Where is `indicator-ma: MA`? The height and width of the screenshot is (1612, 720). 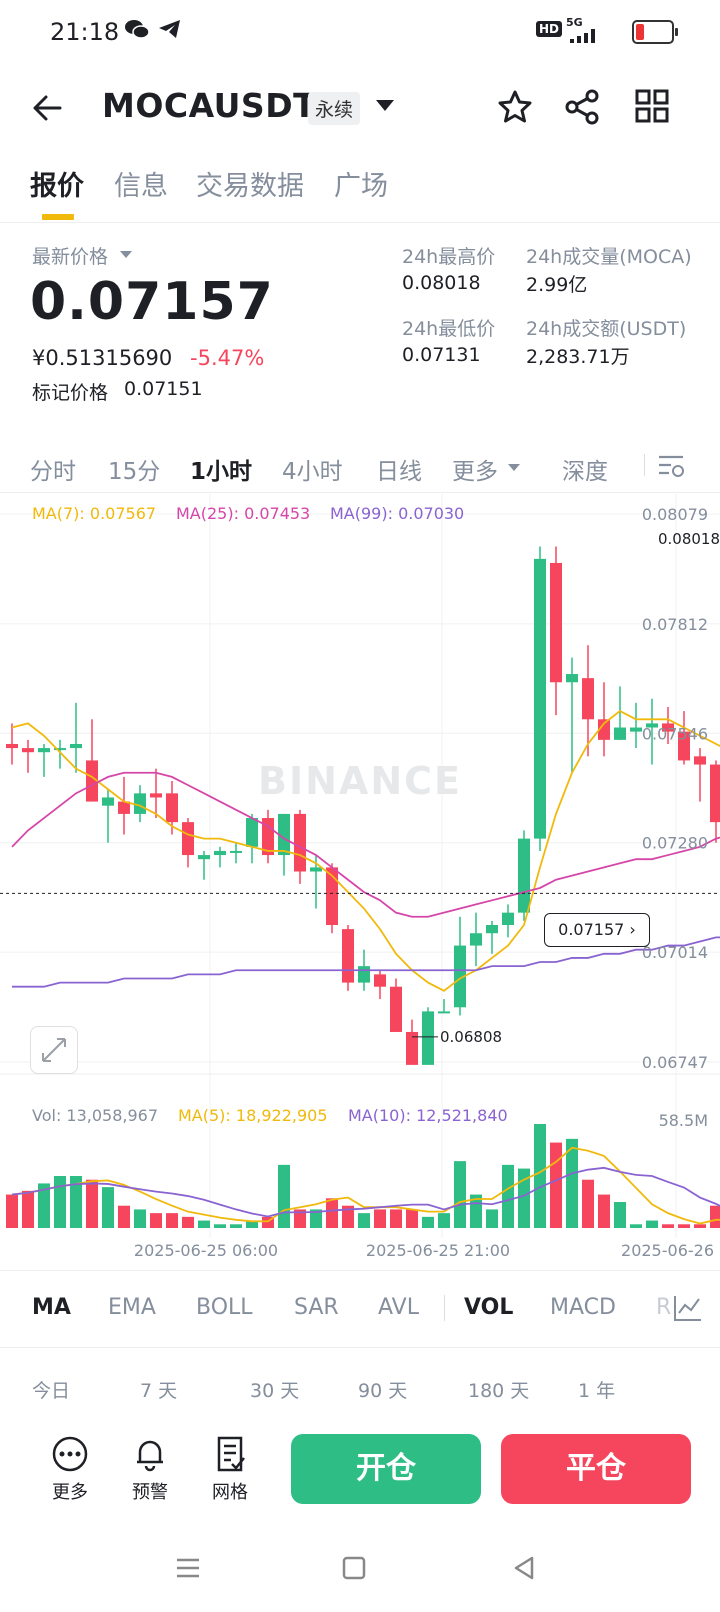
indicator-ma: MA is located at coordinates (51, 1307).